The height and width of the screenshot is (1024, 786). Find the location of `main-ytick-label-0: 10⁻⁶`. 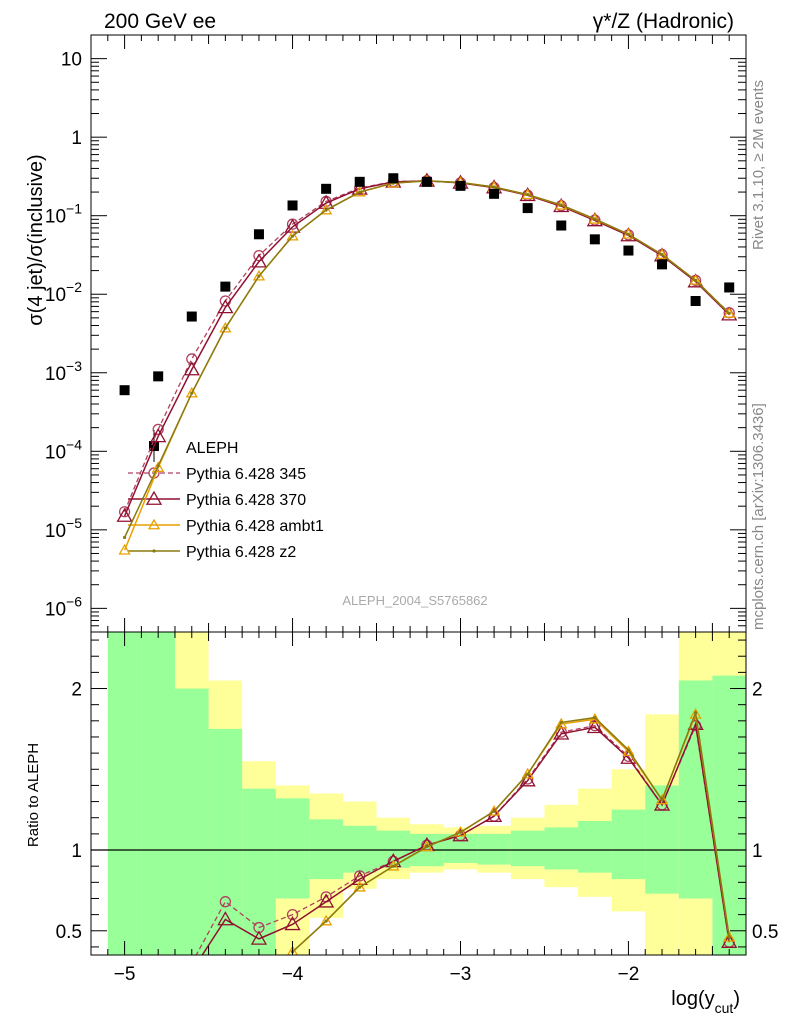

main-ytick-label-0: 10⁻⁶ is located at coordinates (63, 606).